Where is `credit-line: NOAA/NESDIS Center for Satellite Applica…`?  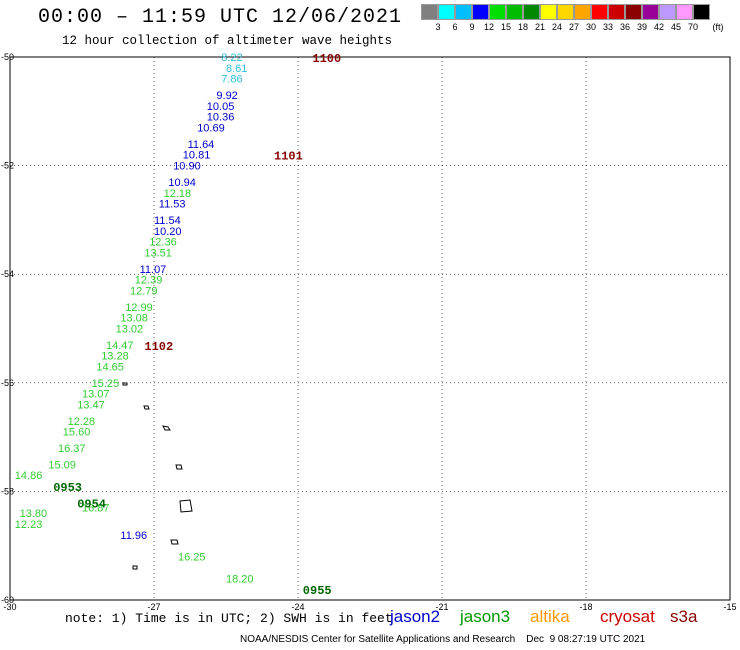 credit-line: NOAA/NESDIS Center for Satellite Applica… is located at coordinates (443, 639).